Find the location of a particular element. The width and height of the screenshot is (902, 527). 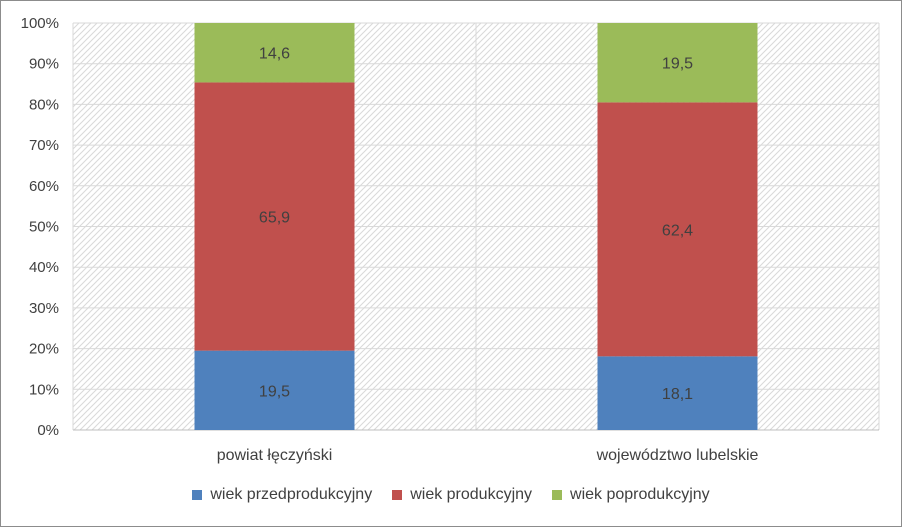

y-tick-label: 90% is located at coordinates (44, 64).